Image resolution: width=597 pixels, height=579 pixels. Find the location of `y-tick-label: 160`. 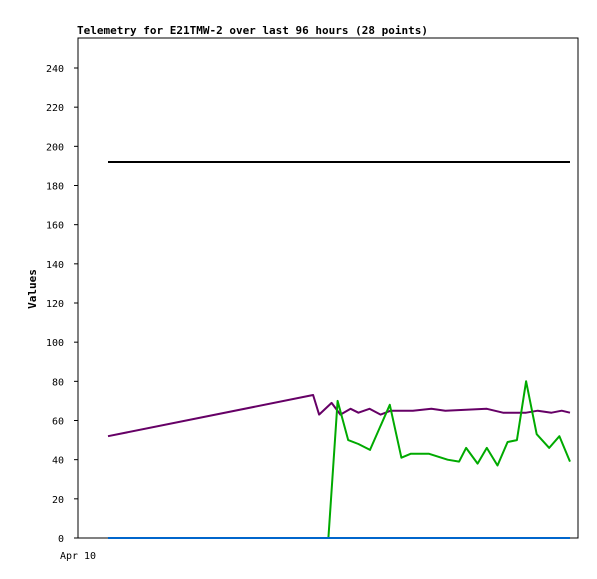

y-tick-label: 160 is located at coordinates (55, 226).